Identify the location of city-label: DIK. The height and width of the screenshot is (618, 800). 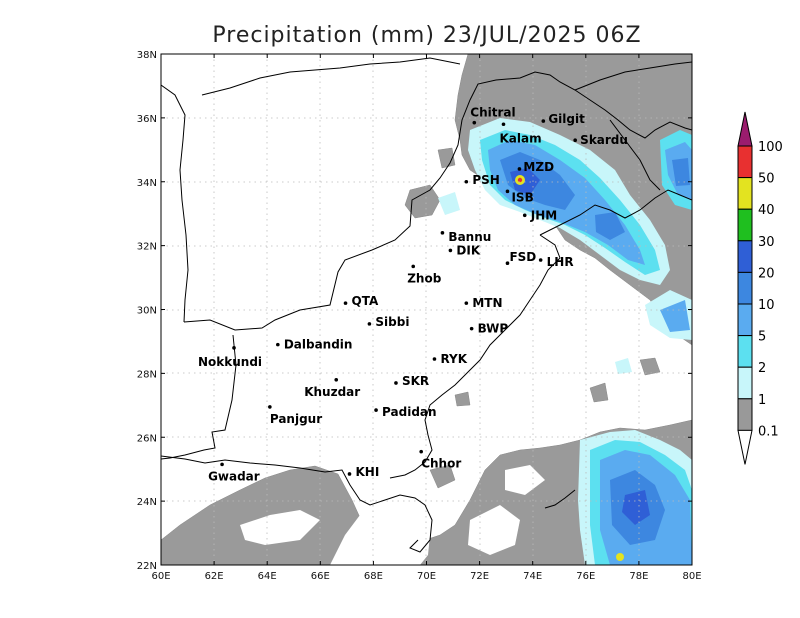
(468, 250).